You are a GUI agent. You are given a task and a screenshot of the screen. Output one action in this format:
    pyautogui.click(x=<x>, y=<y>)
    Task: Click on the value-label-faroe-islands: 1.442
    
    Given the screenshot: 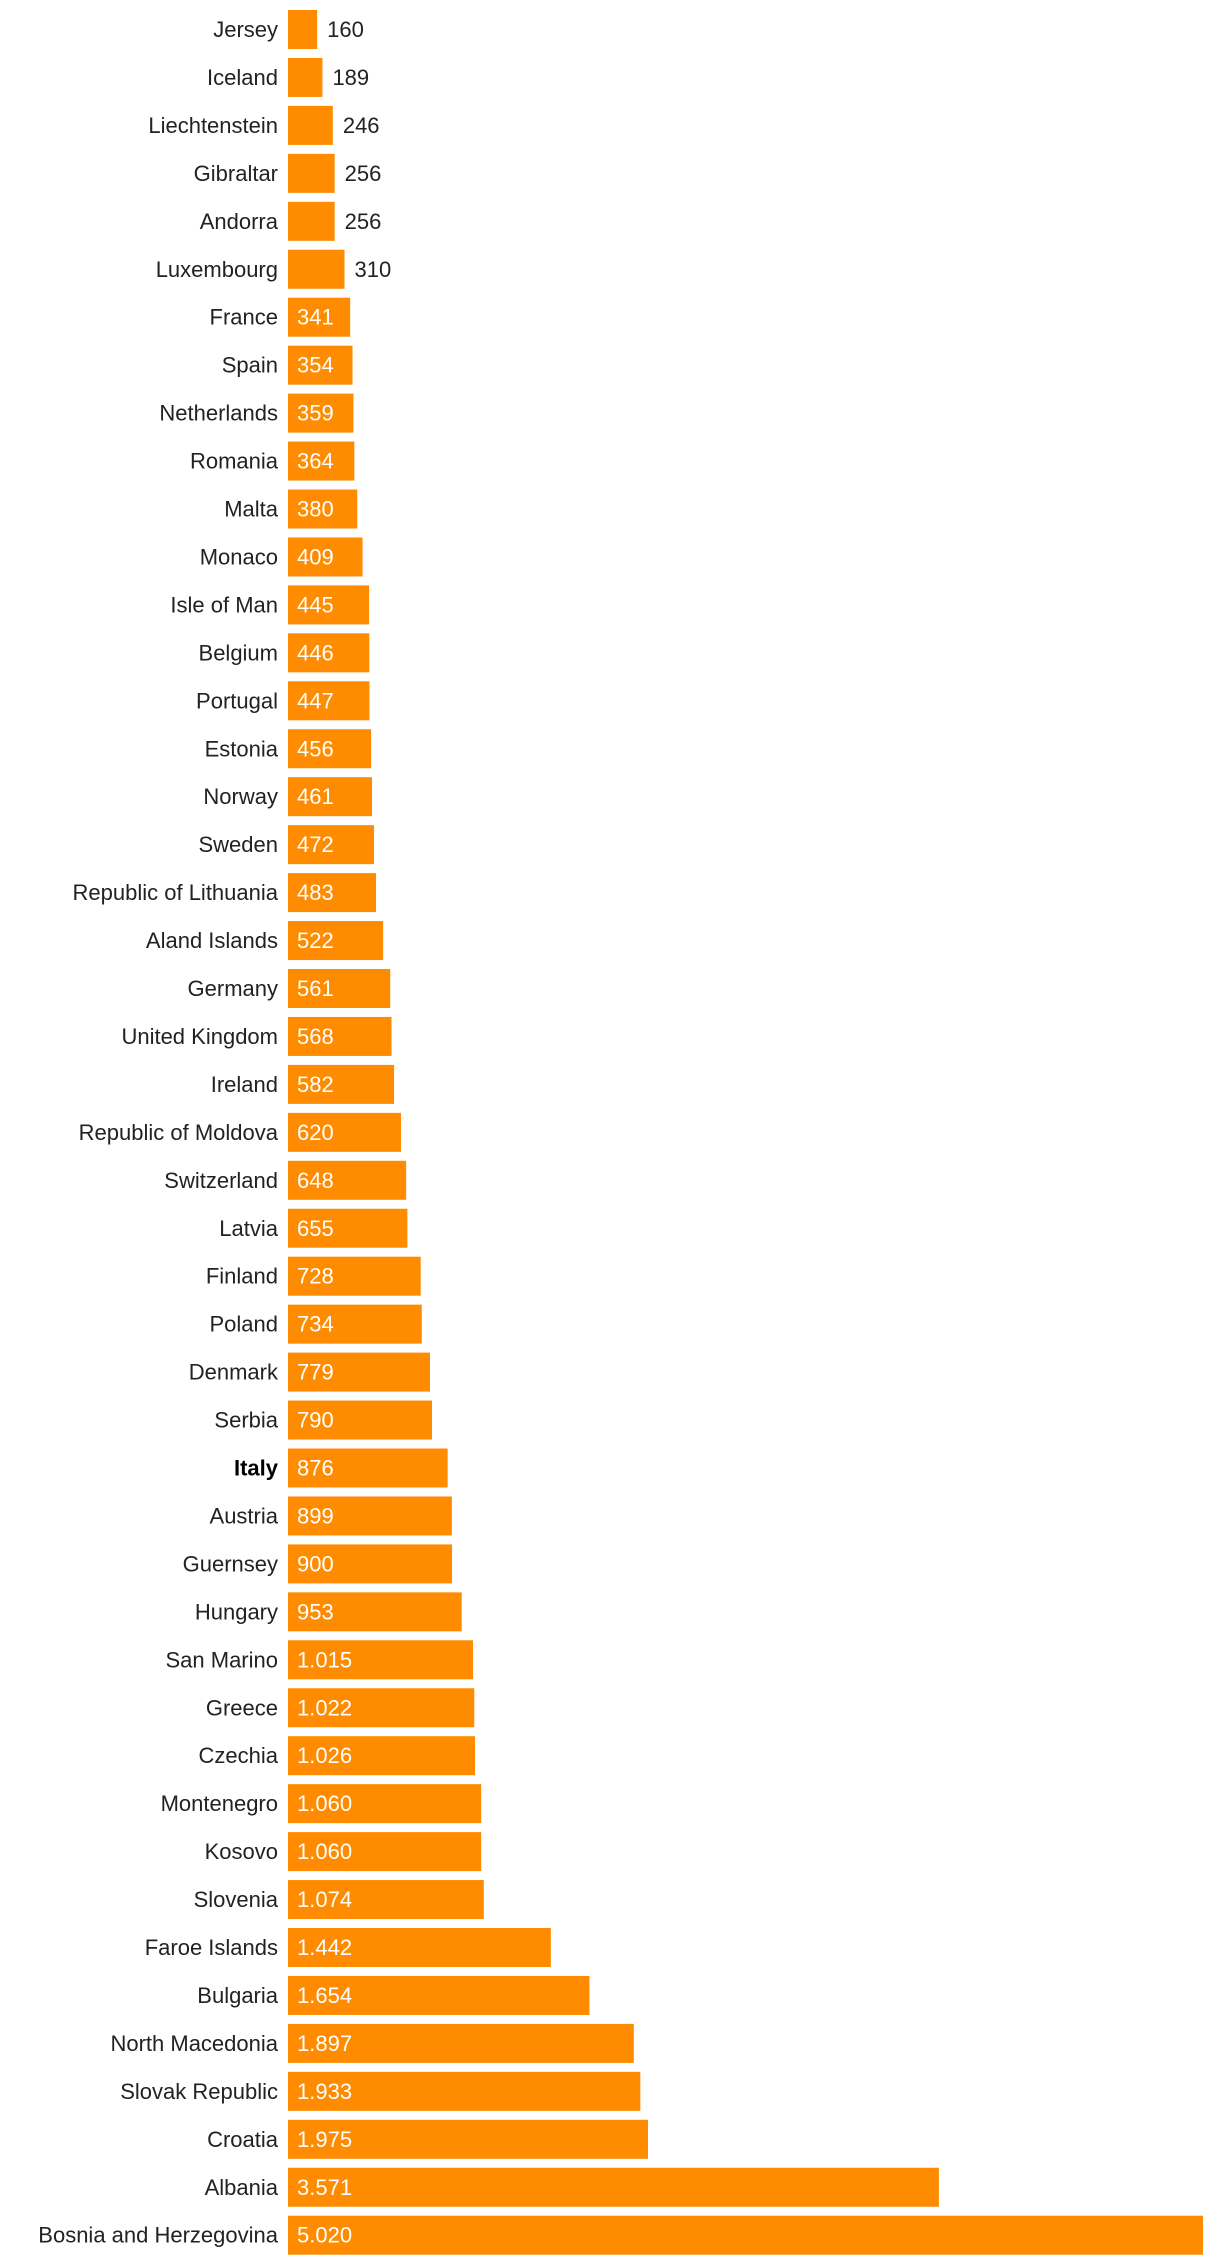 What is the action you would take?
    pyautogui.click(x=324, y=1947)
    